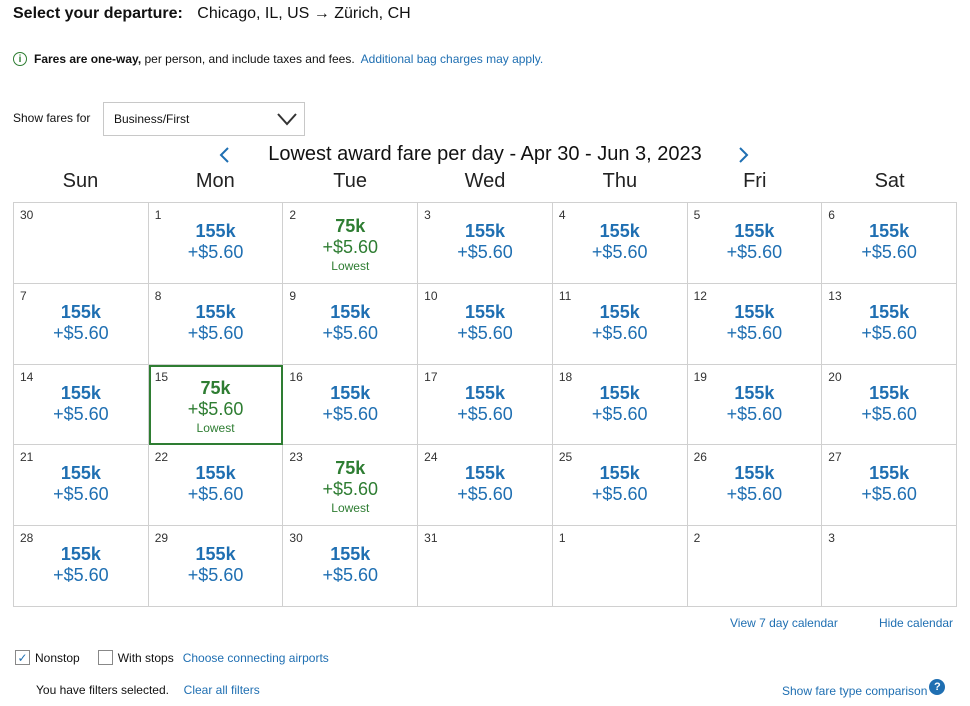 The width and height of the screenshot is (970, 706). I want to click on calendar-day-cell: 30, so click(81, 243).